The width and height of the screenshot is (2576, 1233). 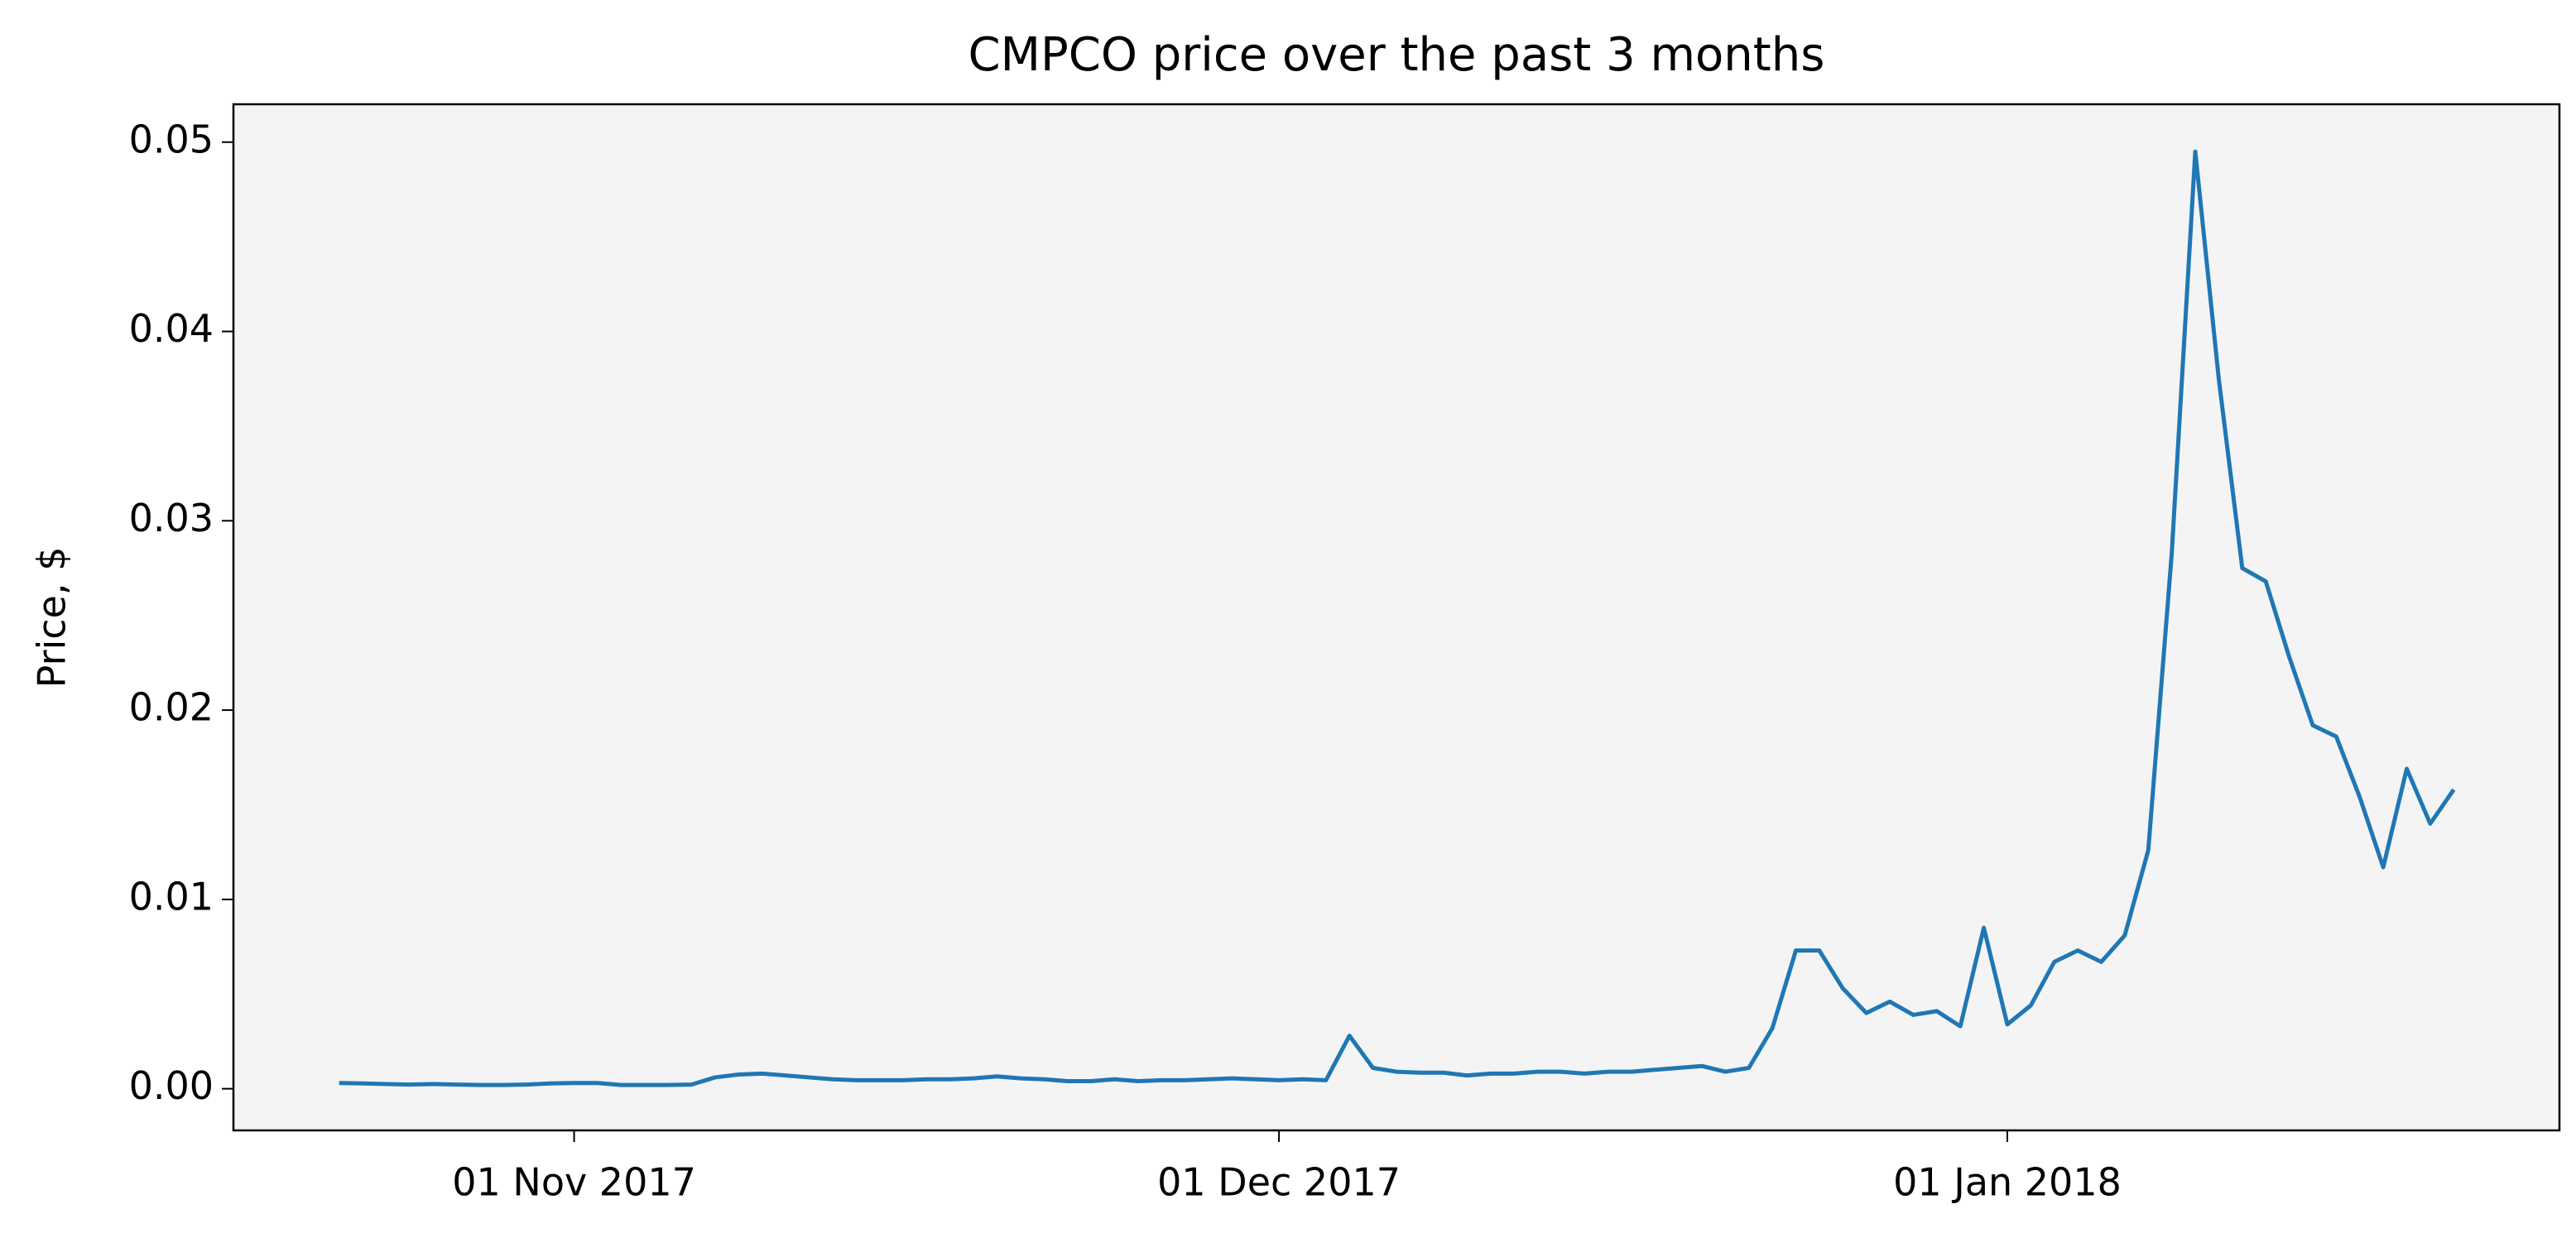 I want to click on y-tick-label: 0.04, so click(x=171, y=328).